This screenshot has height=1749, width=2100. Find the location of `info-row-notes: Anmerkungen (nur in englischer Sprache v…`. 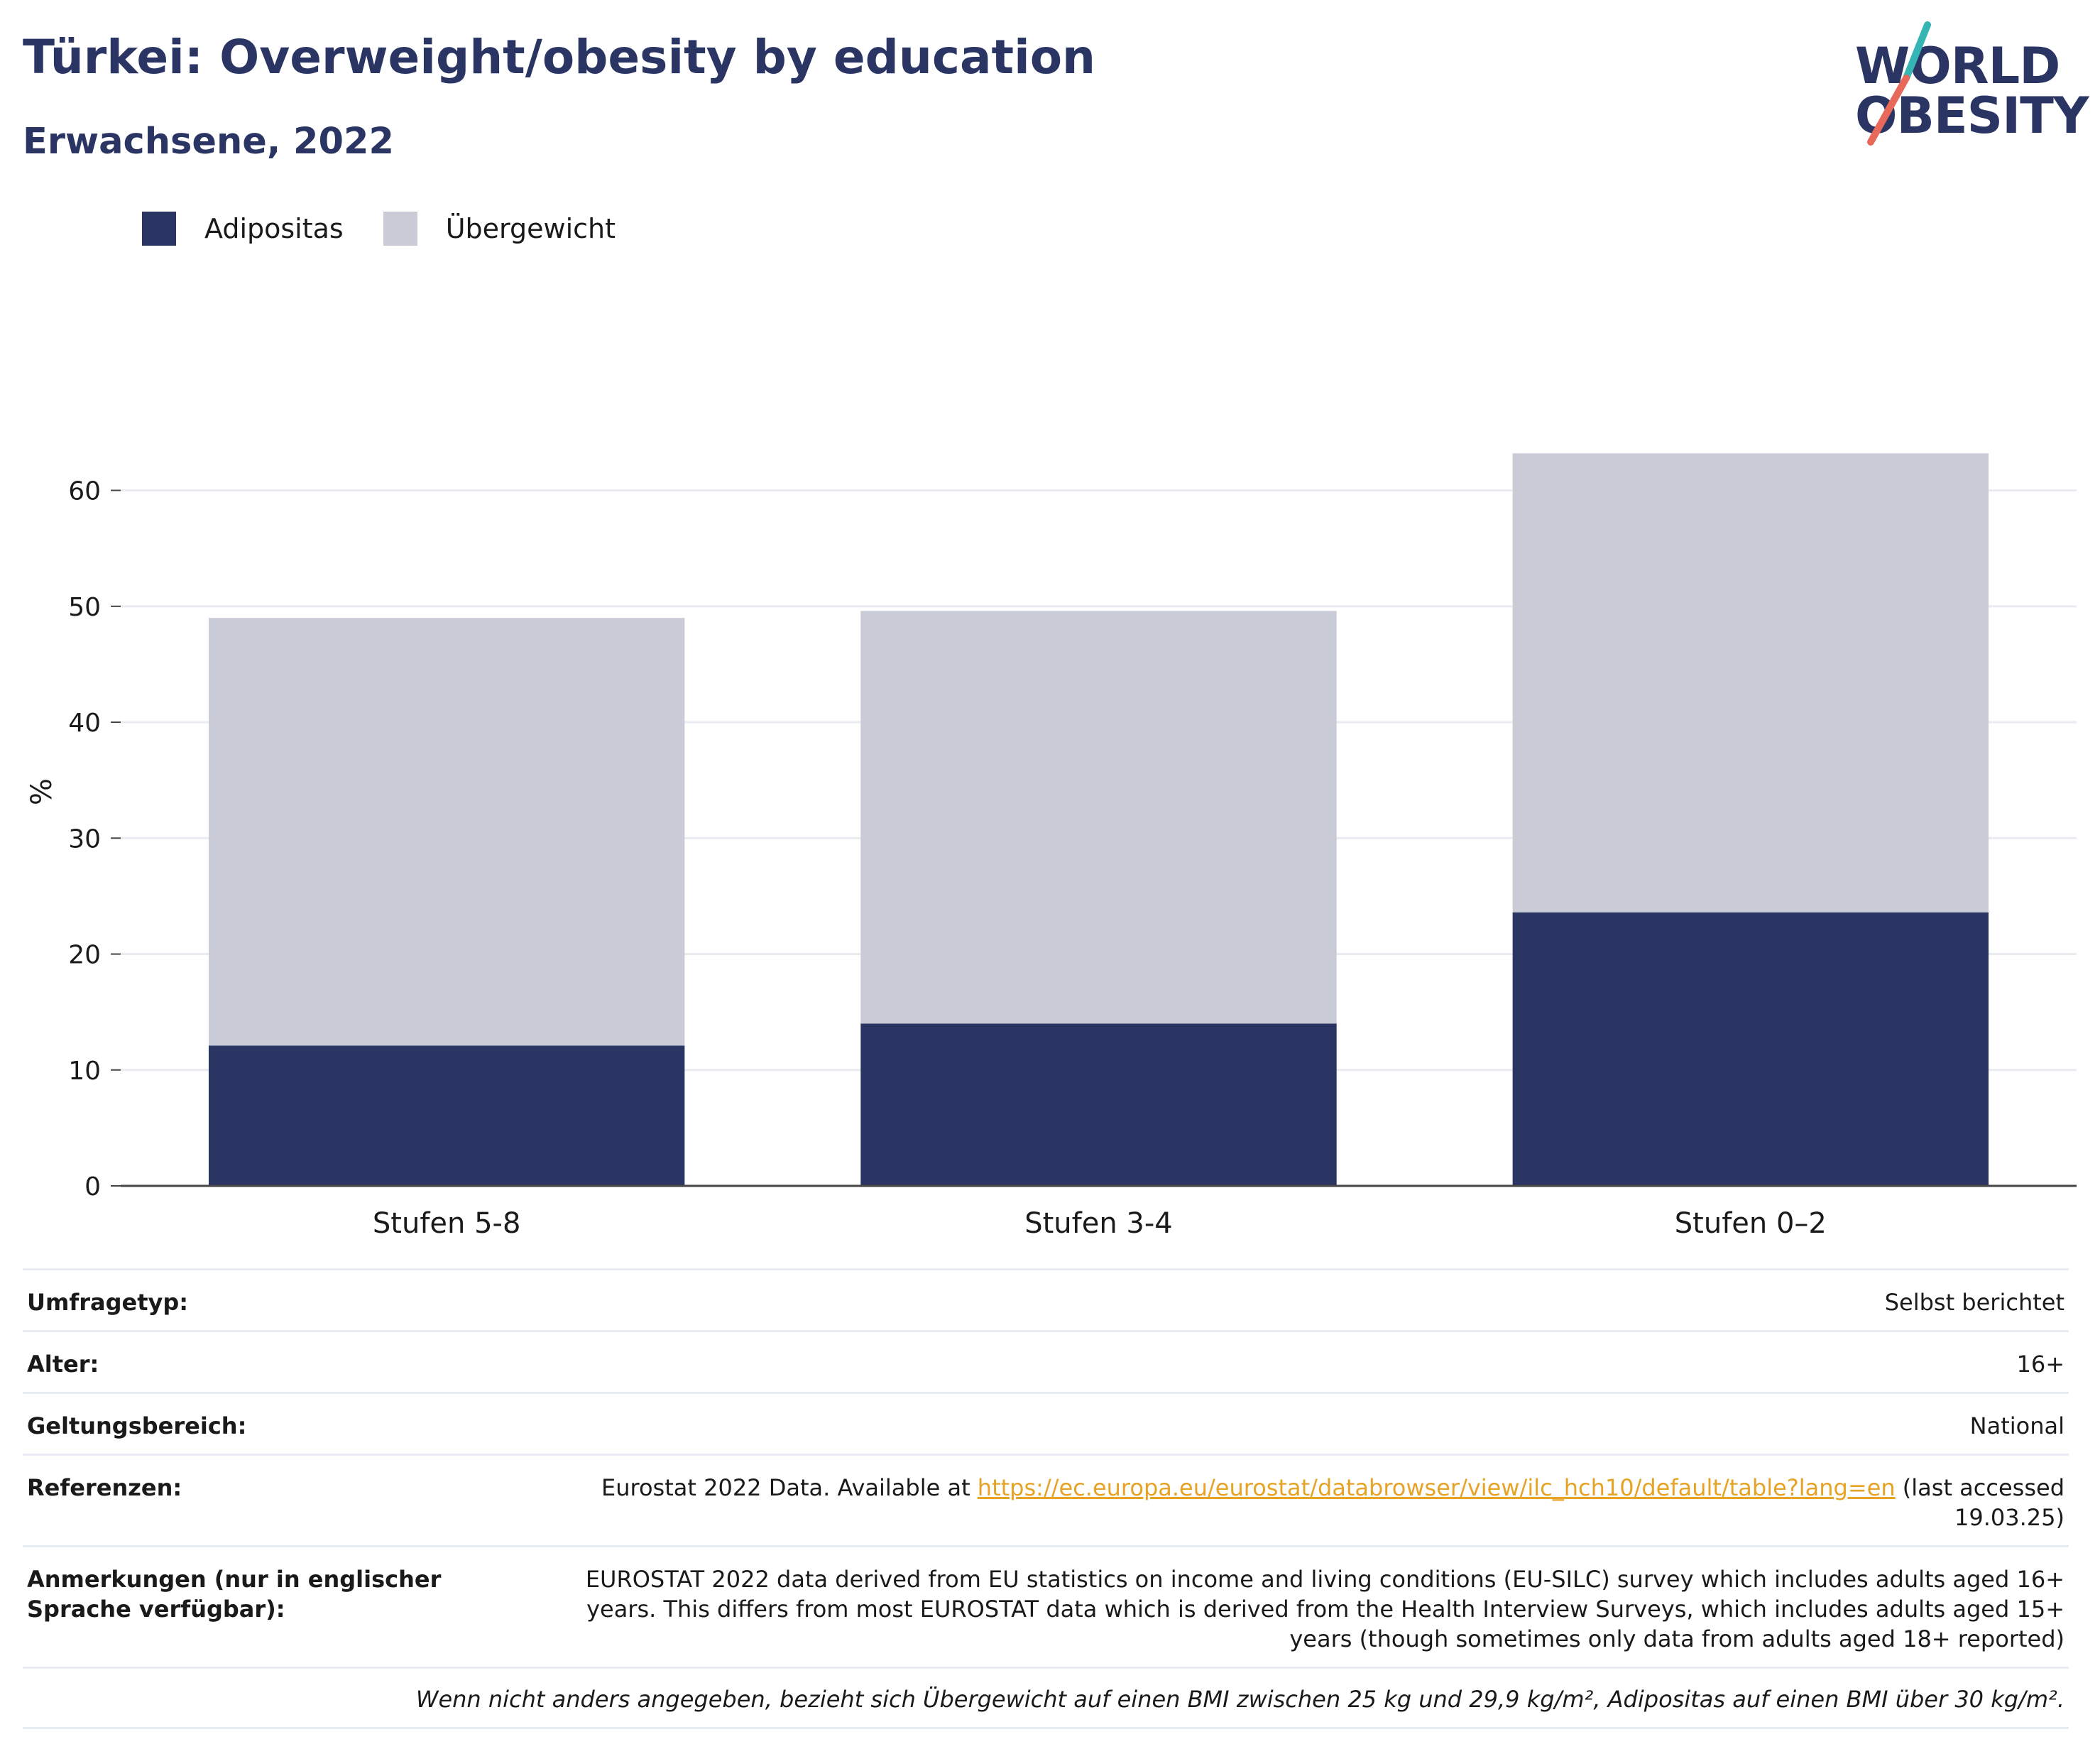

info-row-notes: Anmerkungen (nur in englischer Sprache v… is located at coordinates (1046, 1606).